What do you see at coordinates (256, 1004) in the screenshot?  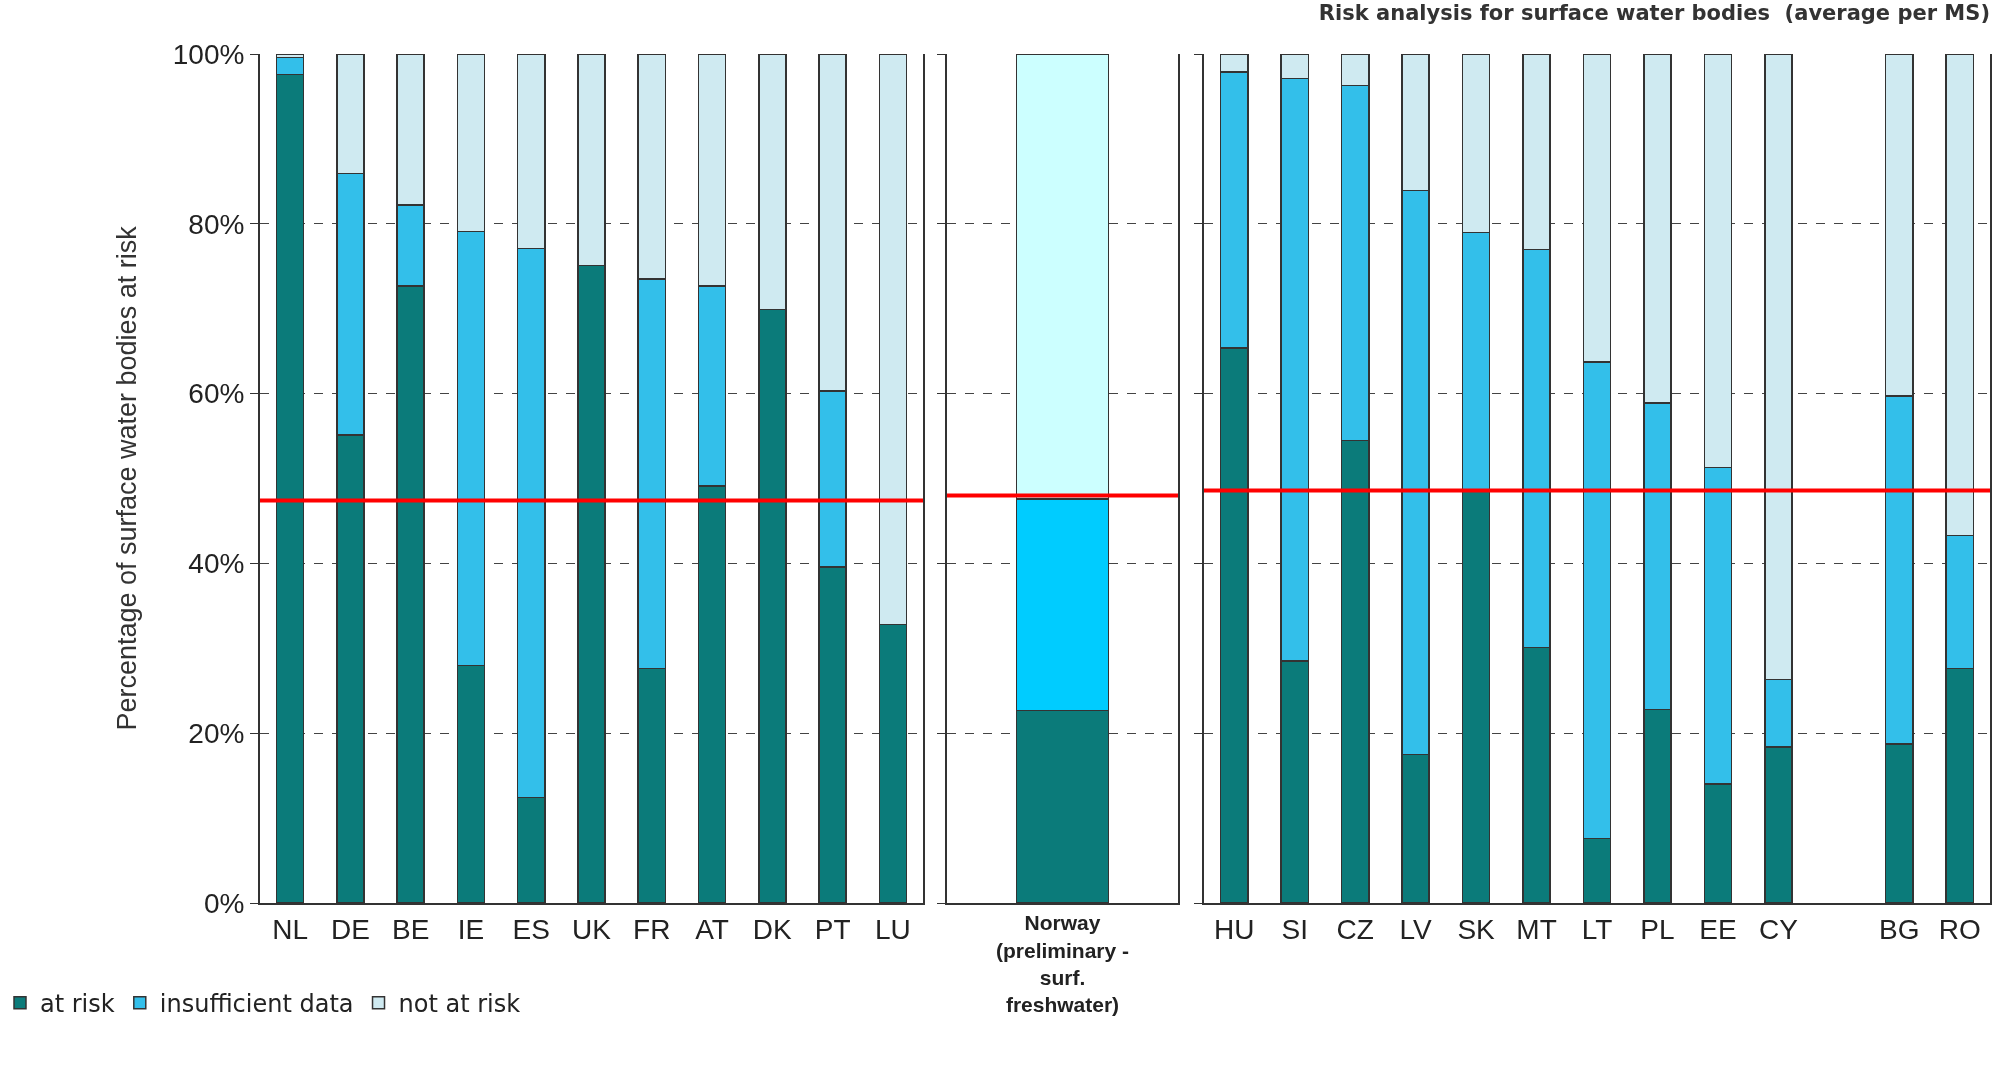 I see `legend-label: insufficient data` at bounding box center [256, 1004].